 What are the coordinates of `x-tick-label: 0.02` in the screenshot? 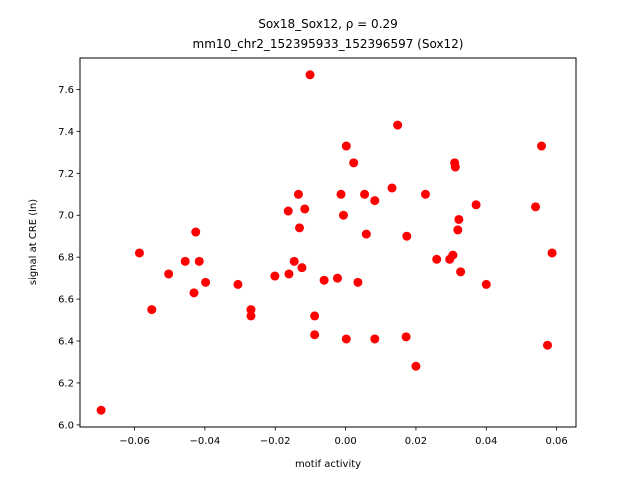 It's located at (416, 441).